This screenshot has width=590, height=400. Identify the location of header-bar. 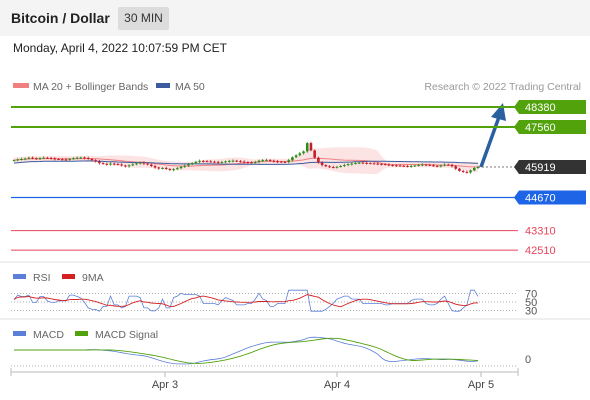
(295, 18).